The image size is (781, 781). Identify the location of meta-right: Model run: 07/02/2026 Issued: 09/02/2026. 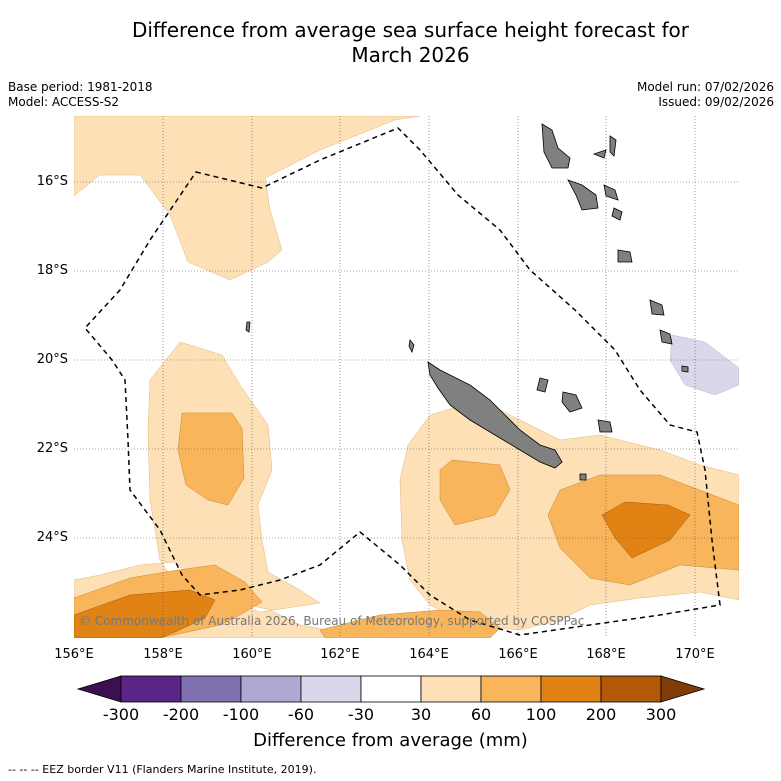
(705, 95).